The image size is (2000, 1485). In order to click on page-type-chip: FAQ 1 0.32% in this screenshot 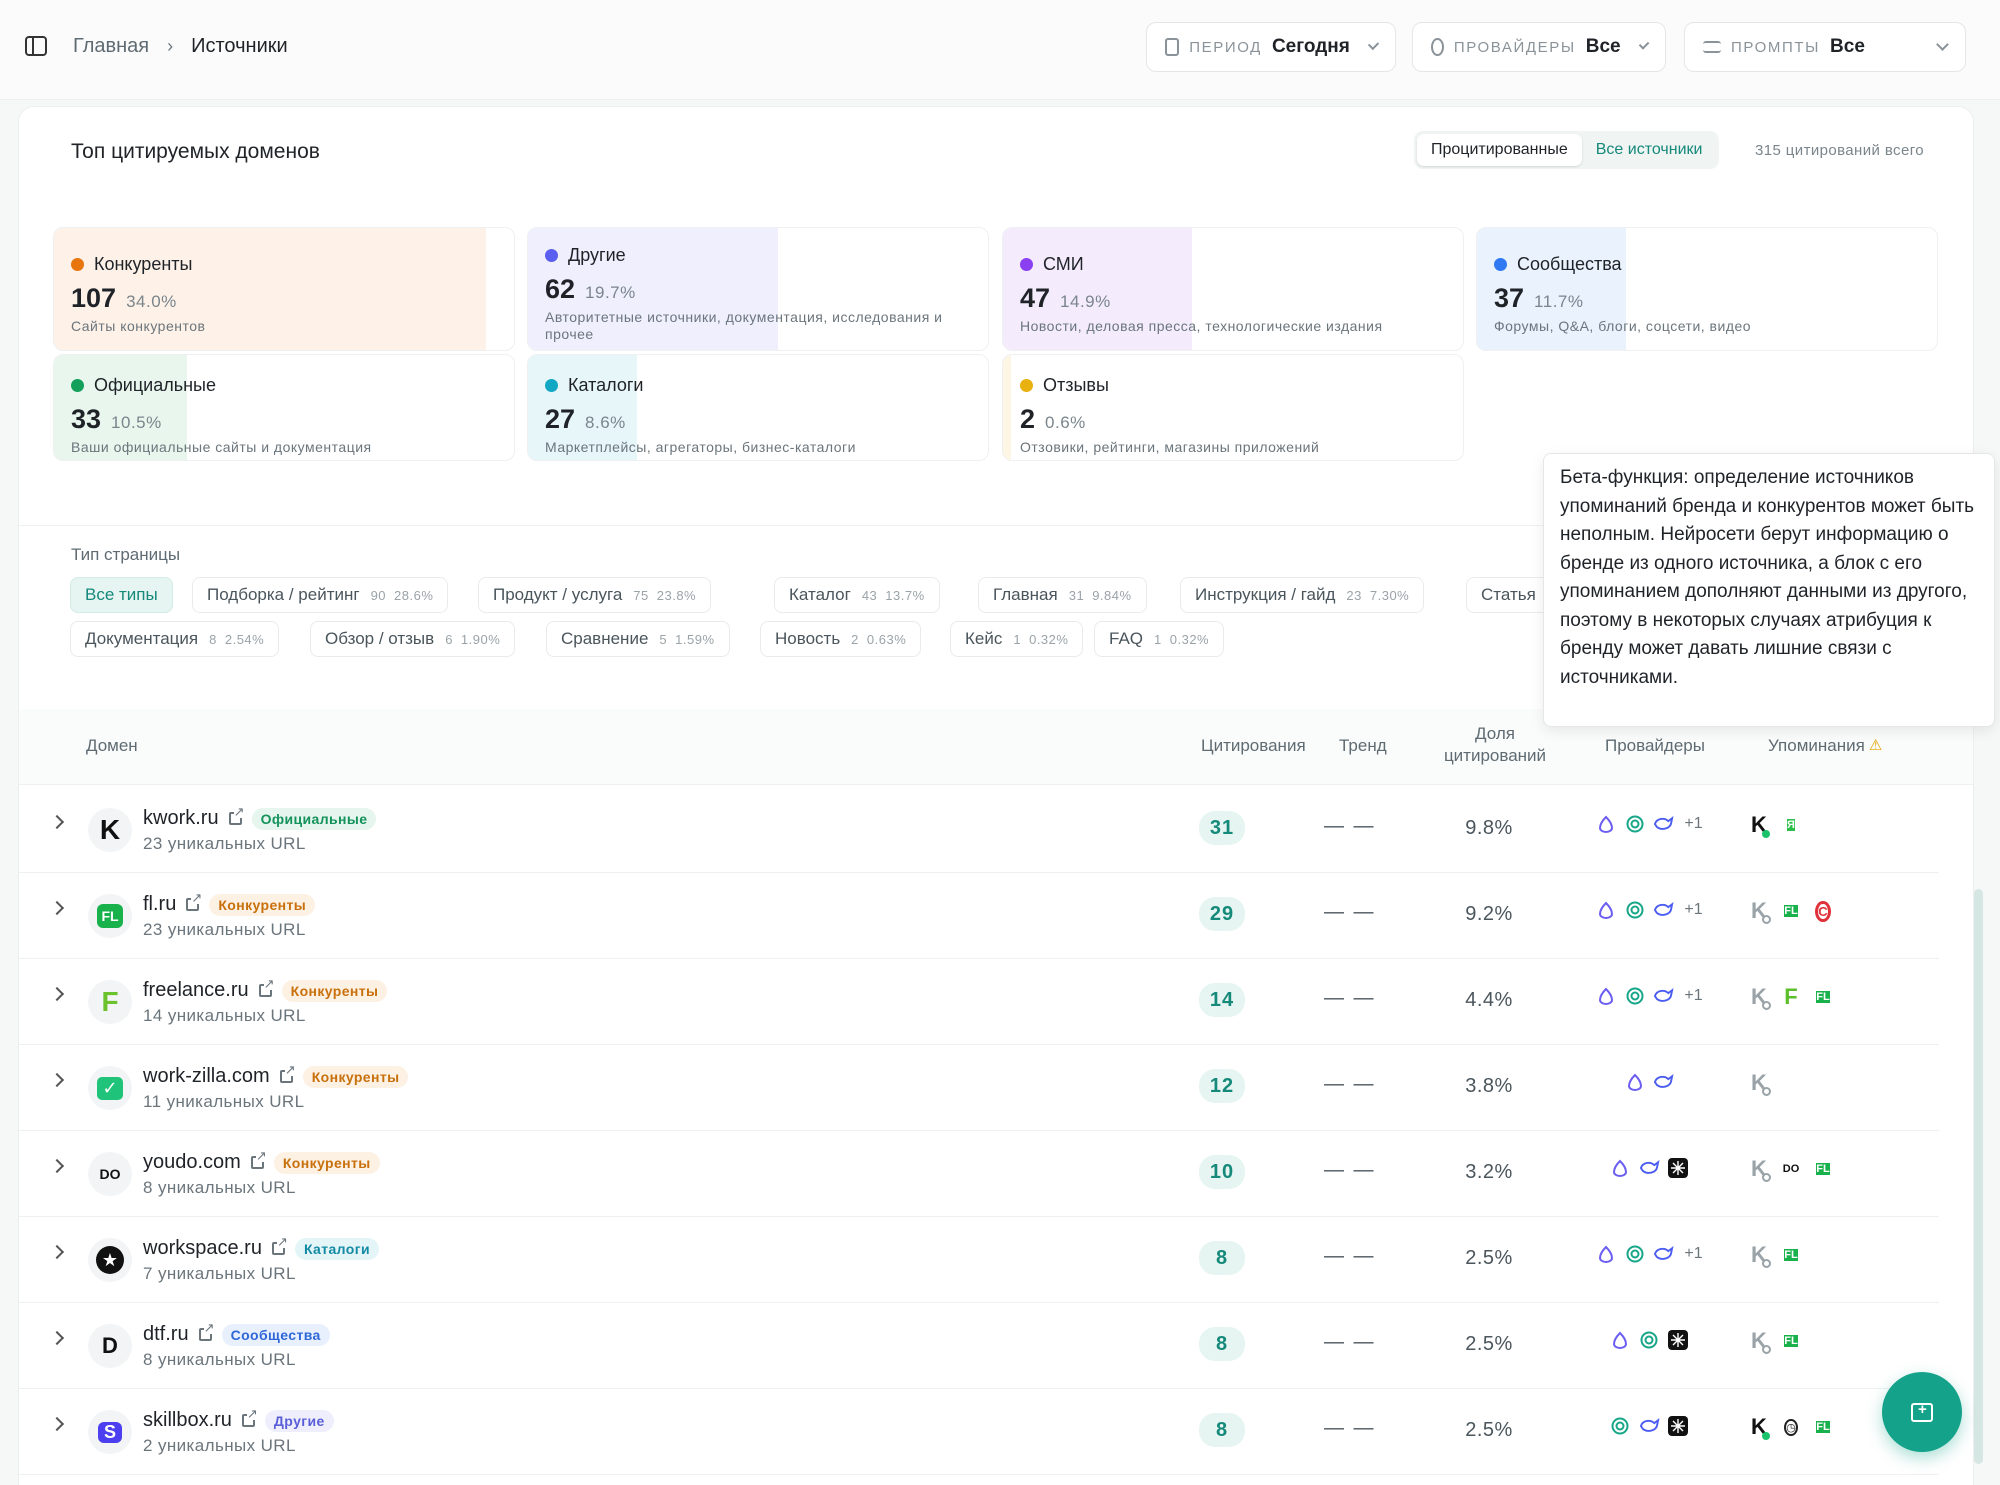, I will do `click(1159, 639)`.